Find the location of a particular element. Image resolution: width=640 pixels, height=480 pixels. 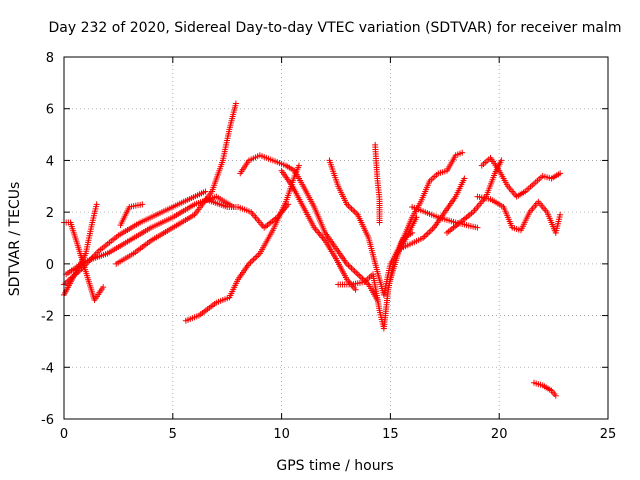

y-tick-label: -6 is located at coordinates (47, 420).